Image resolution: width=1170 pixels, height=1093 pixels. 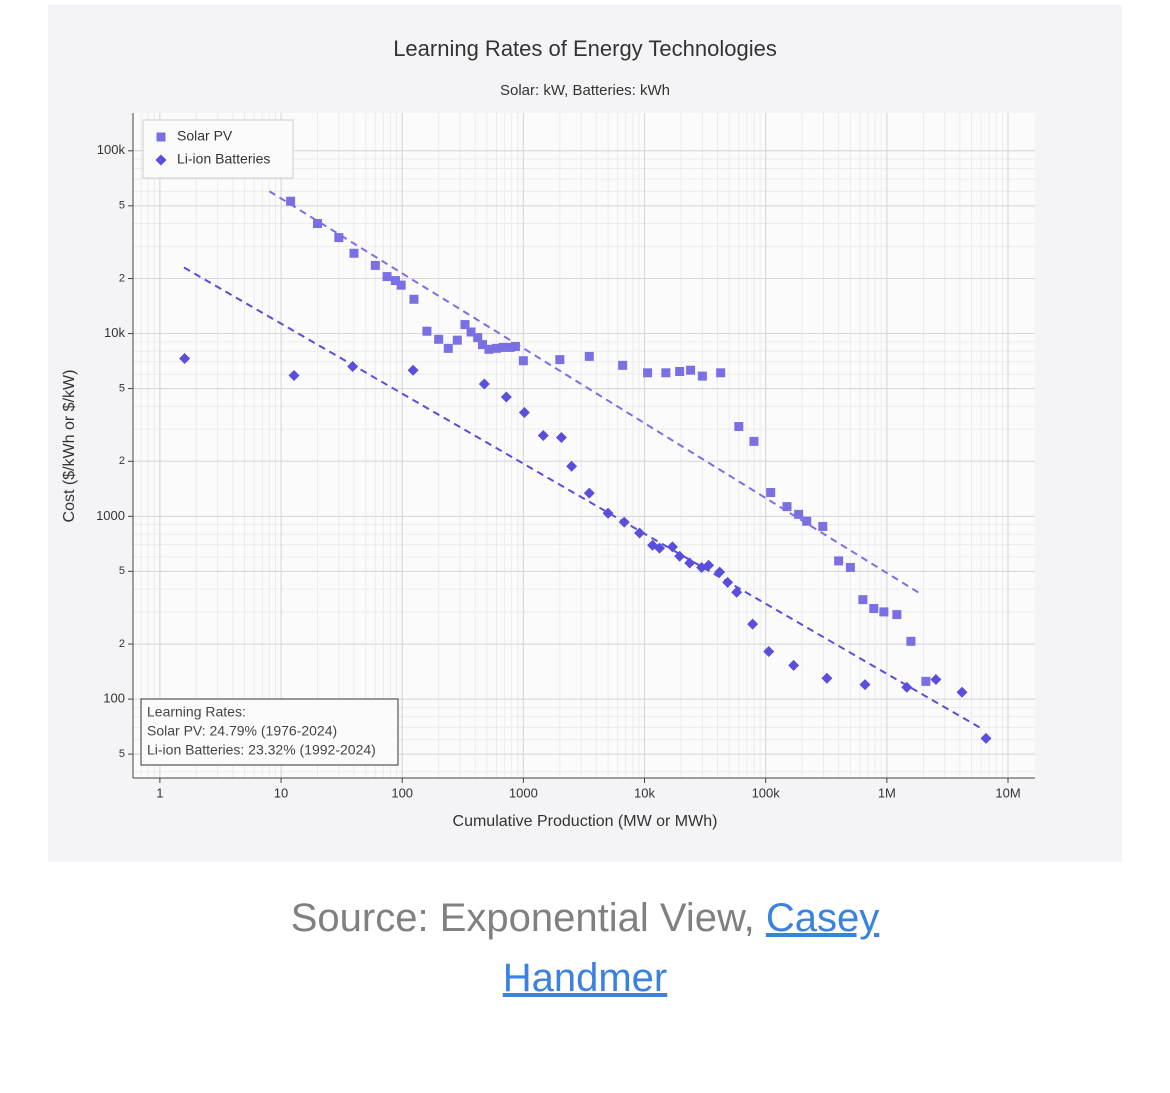 I want to click on x-tick-label: 10M, so click(x=1007, y=792).